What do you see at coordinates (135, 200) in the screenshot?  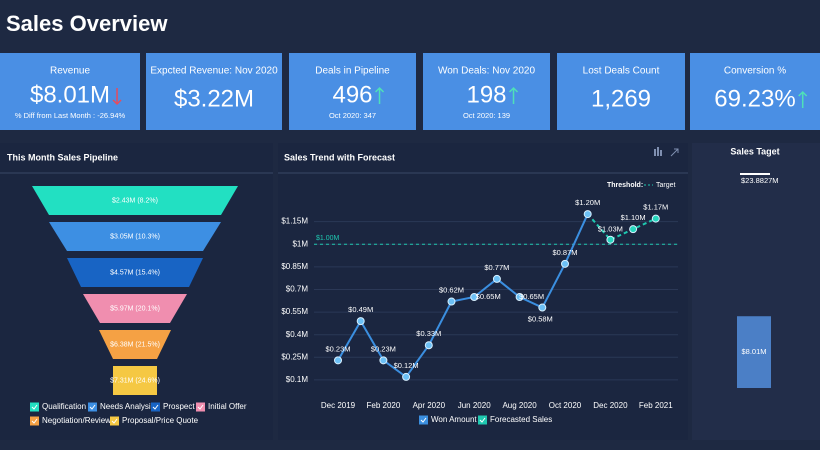 I see `data-label: $2.43M (8.2%)` at bounding box center [135, 200].